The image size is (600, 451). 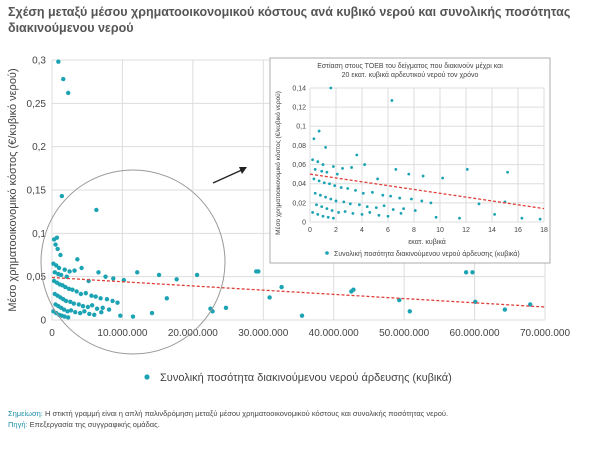 I want to click on source-text: Επεξεργασία της συγγραφικής ομάδας., so click(x=93, y=424).